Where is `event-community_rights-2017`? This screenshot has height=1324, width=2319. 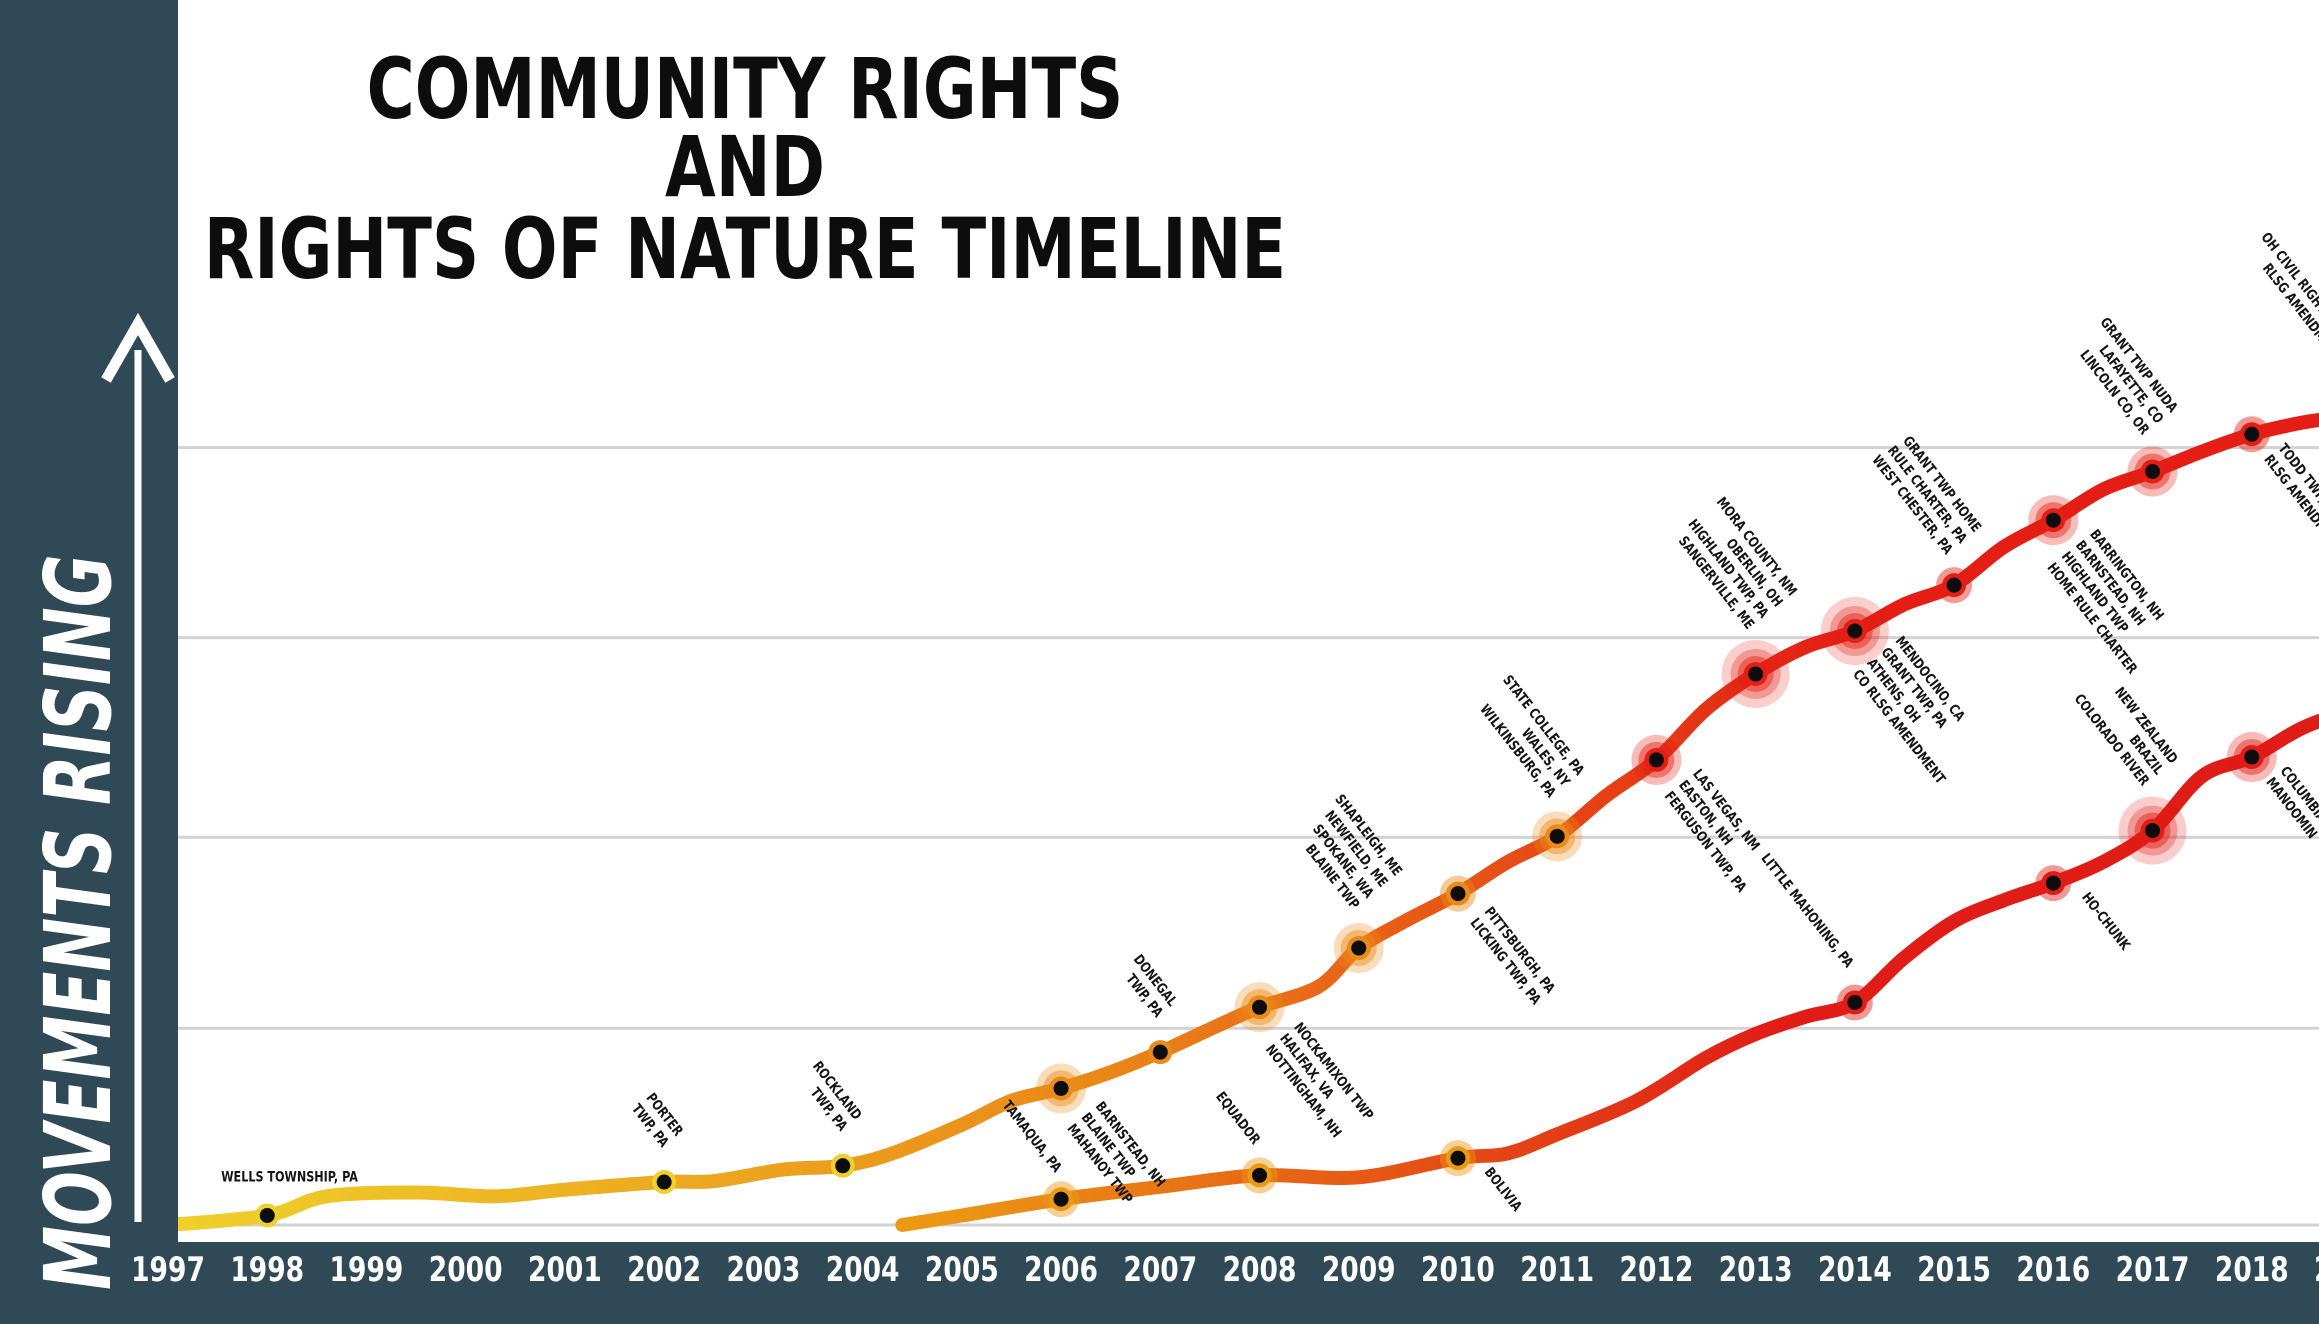 event-community_rights-2017 is located at coordinates (2152, 471).